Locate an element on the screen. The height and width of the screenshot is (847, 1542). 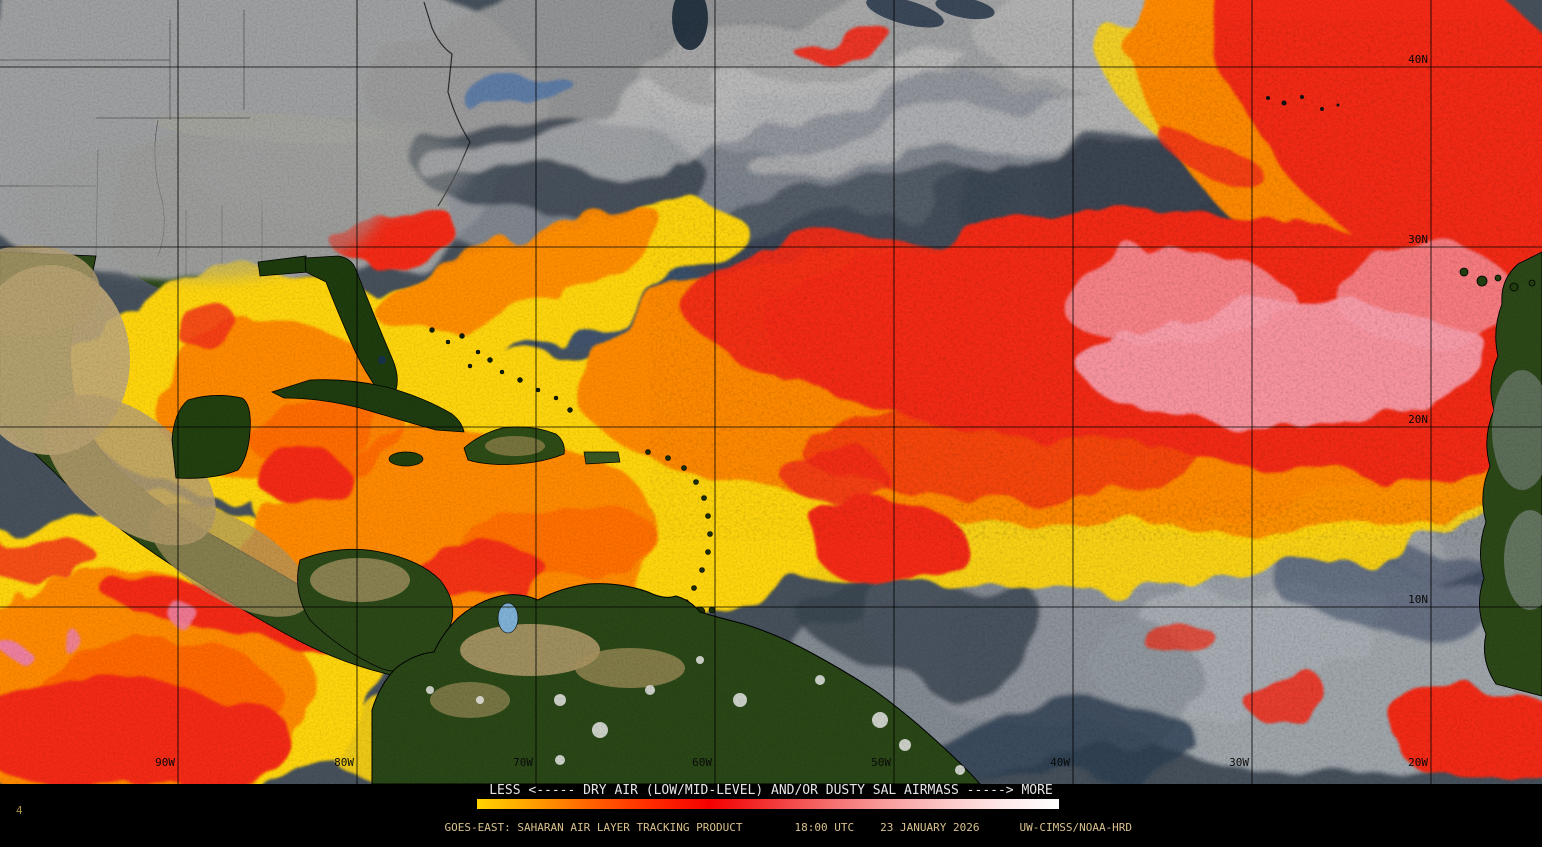
product-credit: UW-CIMSS/NOAA-HRD is located at coordinates (1076, 827).